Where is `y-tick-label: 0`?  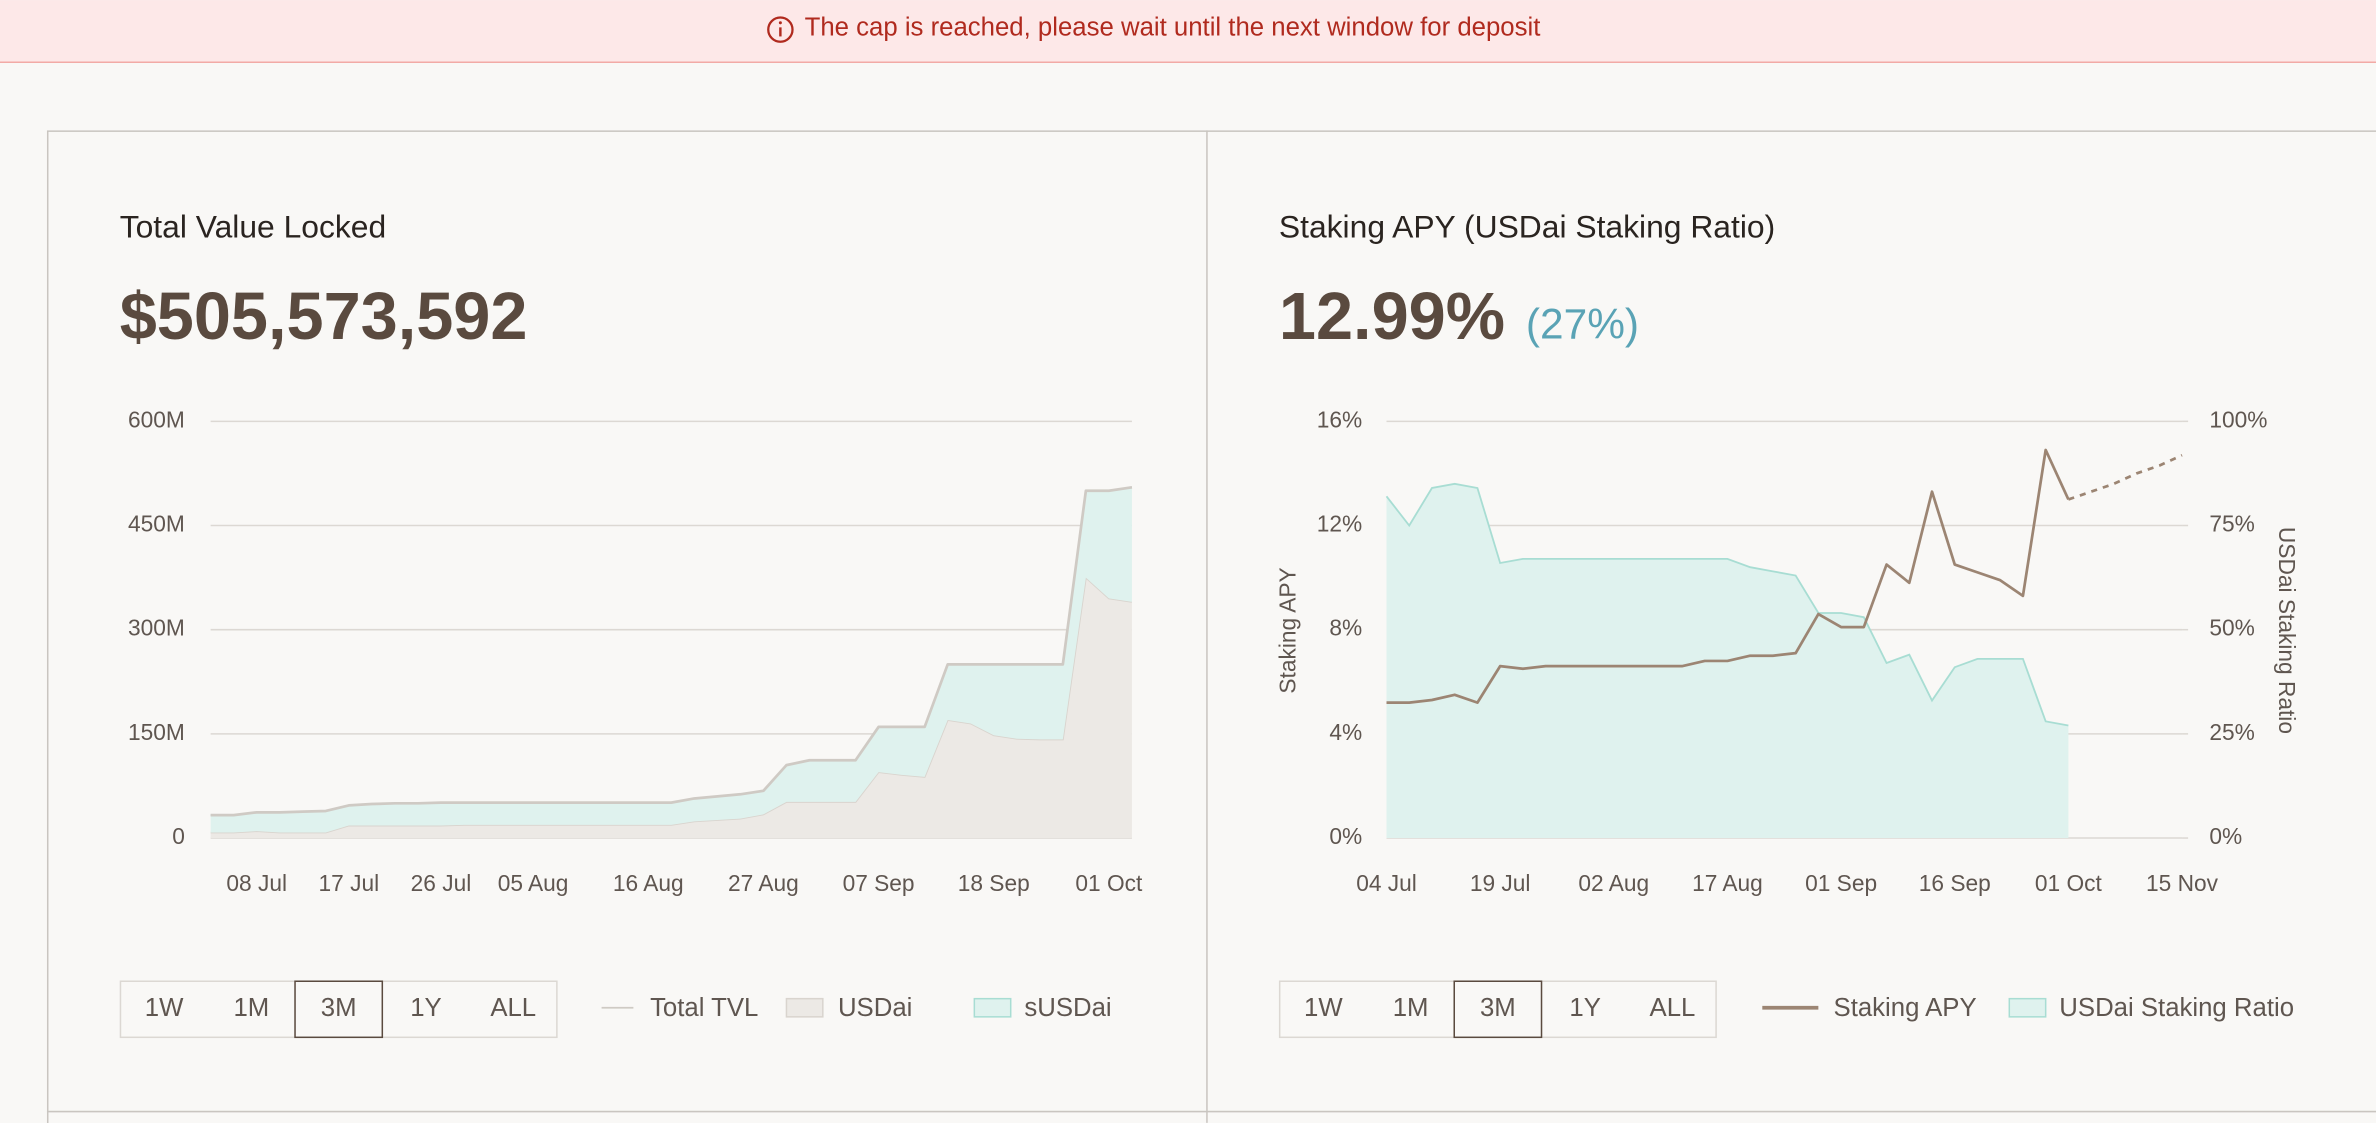
y-tick-label: 0 is located at coordinates (178, 836).